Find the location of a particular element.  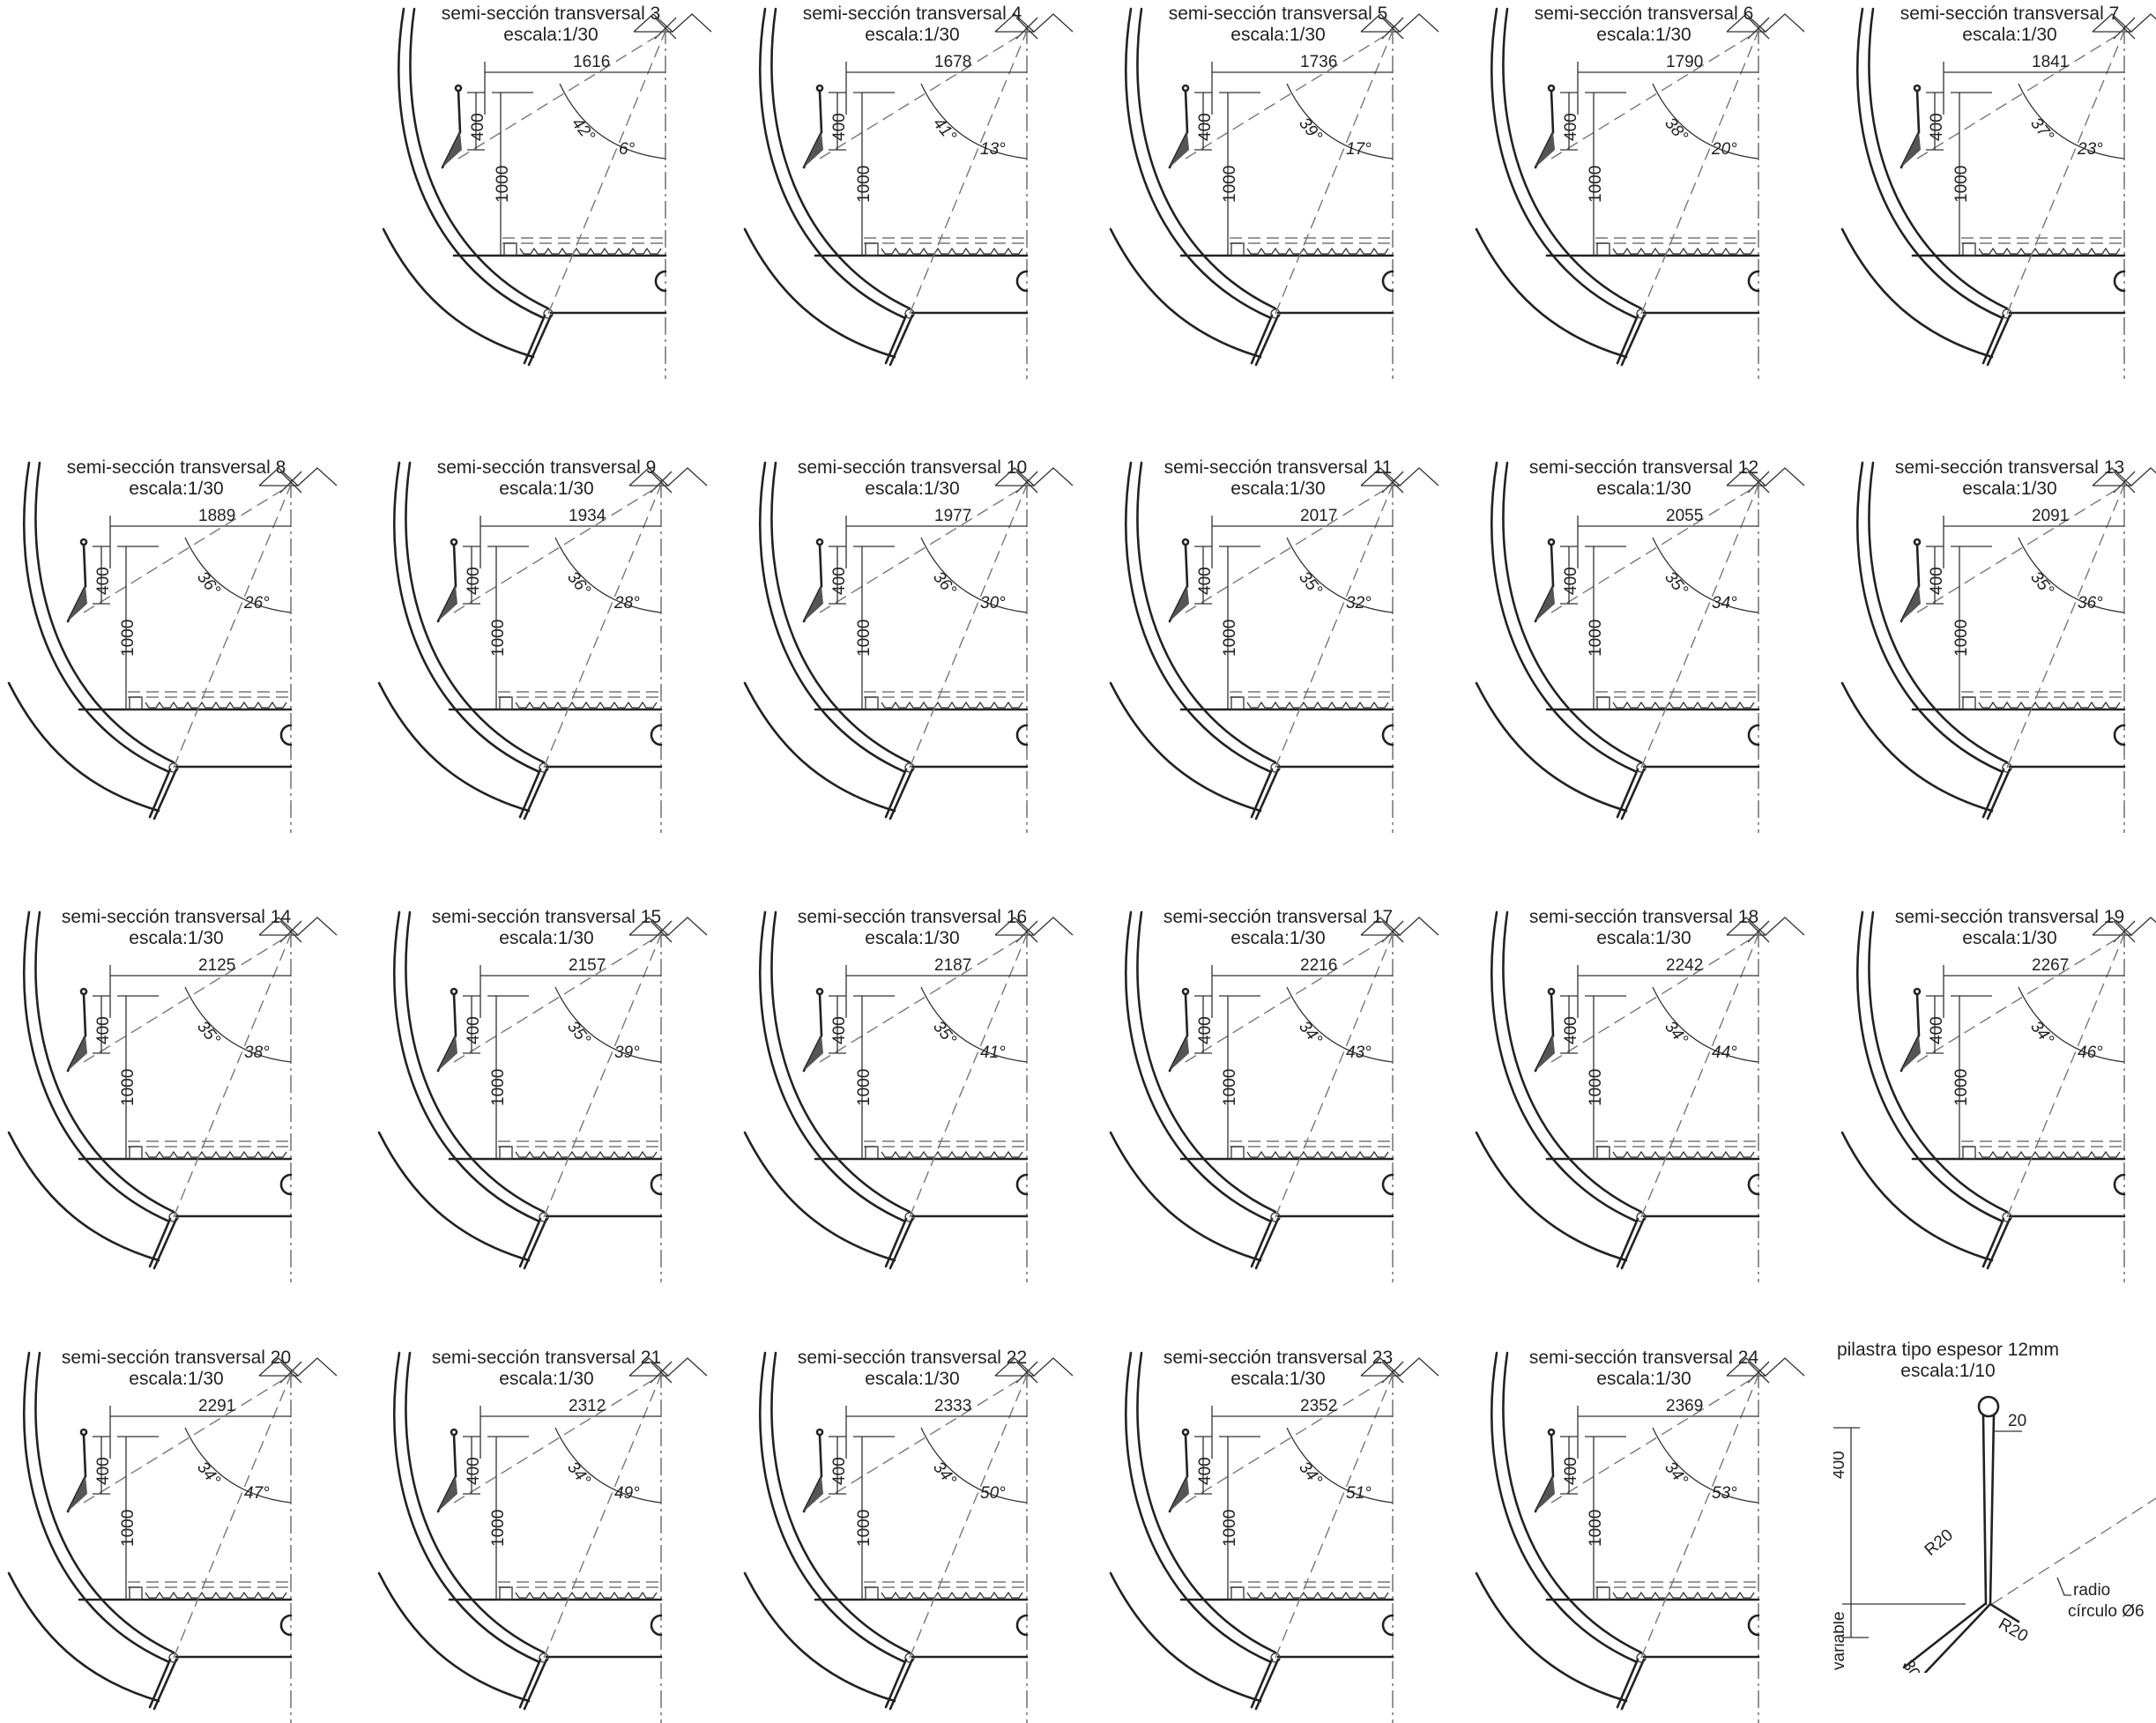

section-title-text: semi-sección transversal 17 is located at coordinates (1278, 917).